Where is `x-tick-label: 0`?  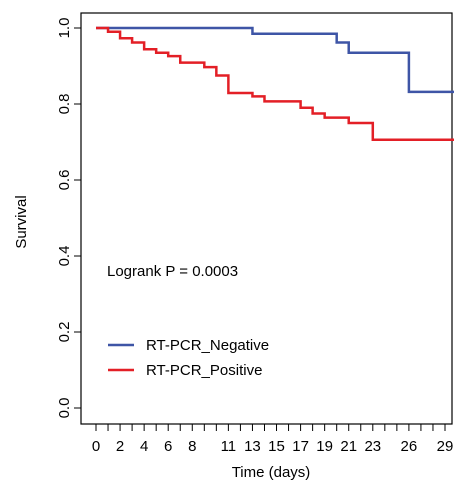
x-tick-label: 0 is located at coordinates (96, 446).